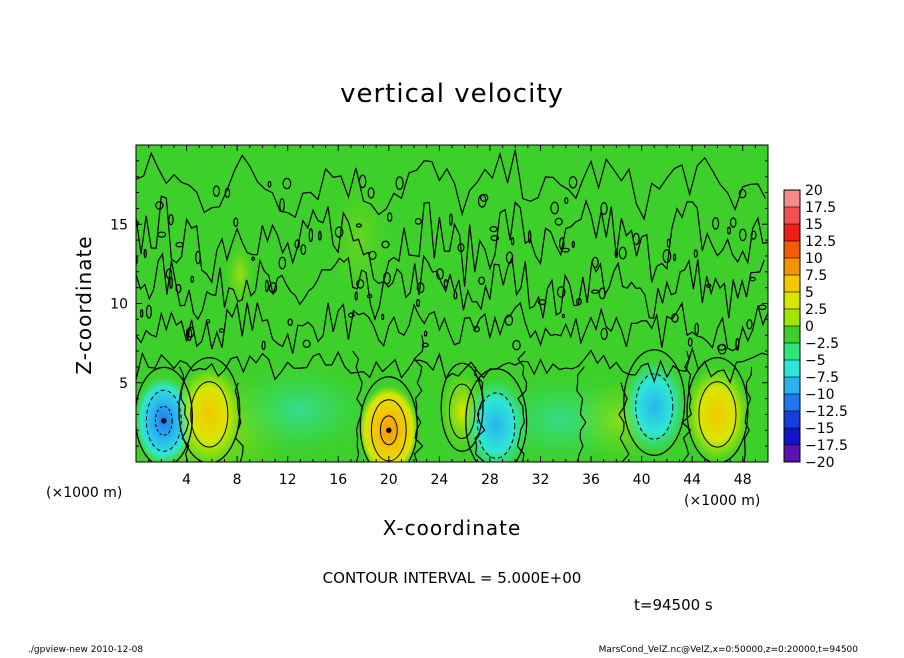  I want to click on x-tick-label: 24, so click(439, 480).